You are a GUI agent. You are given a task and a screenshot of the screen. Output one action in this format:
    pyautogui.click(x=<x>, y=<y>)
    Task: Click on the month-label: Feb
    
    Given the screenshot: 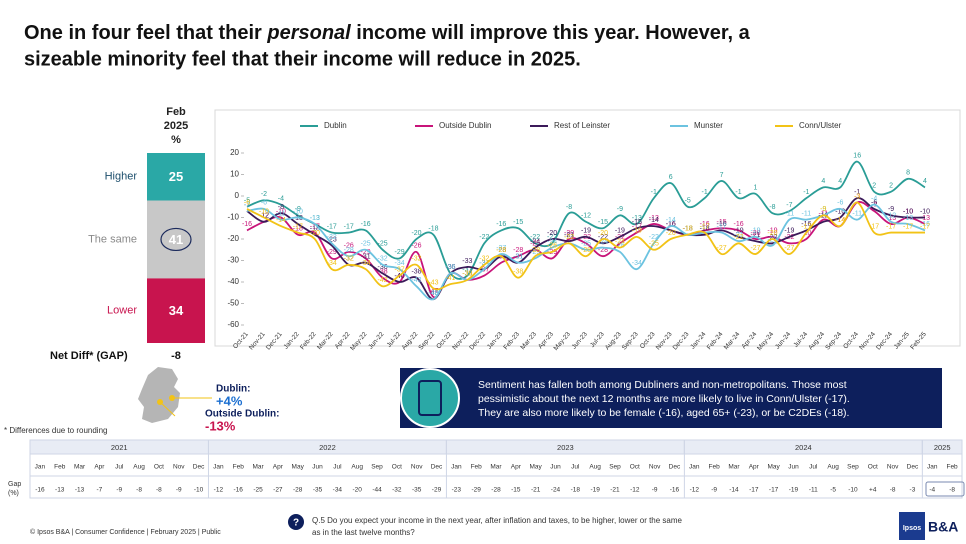 What is the action you would take?
    pyautogui.click(x=239, y=467)
    